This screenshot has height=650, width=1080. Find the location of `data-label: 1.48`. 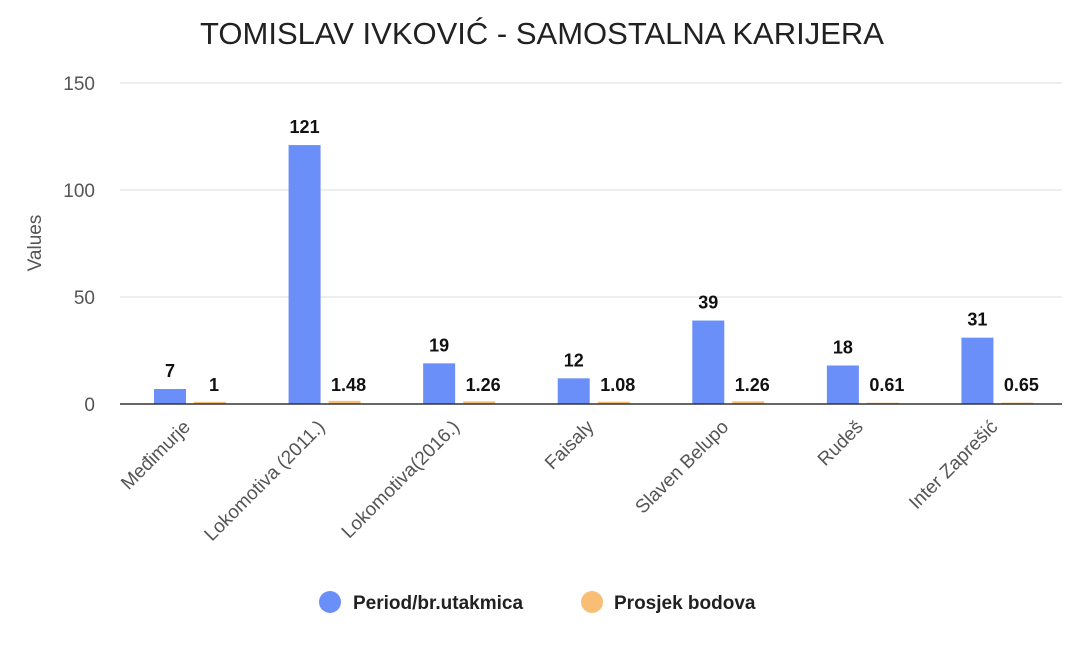

data-label: 1.48 is located at coordinates (348, 385).